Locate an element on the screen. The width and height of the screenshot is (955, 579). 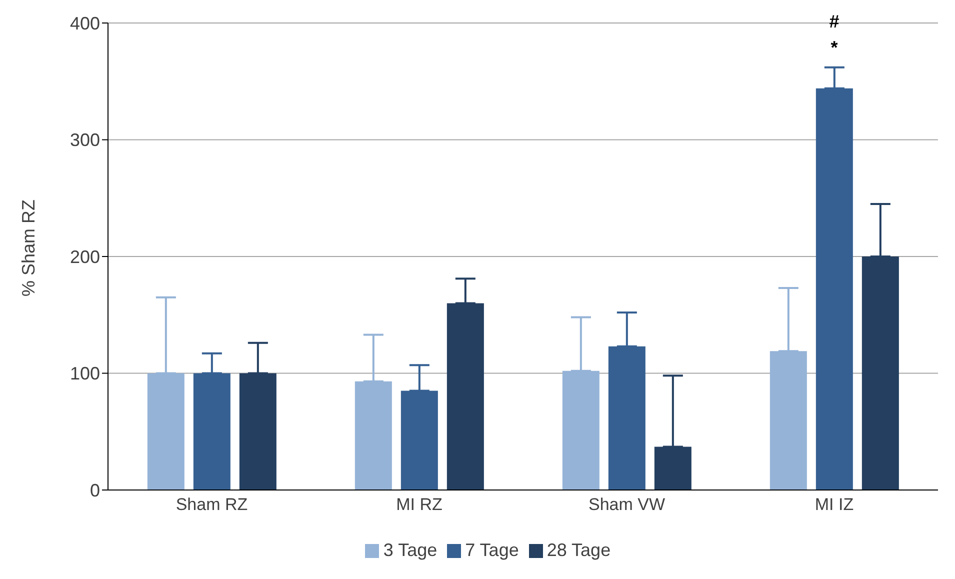
legend-label: 28 Tage is located at coordinates (578, 550).